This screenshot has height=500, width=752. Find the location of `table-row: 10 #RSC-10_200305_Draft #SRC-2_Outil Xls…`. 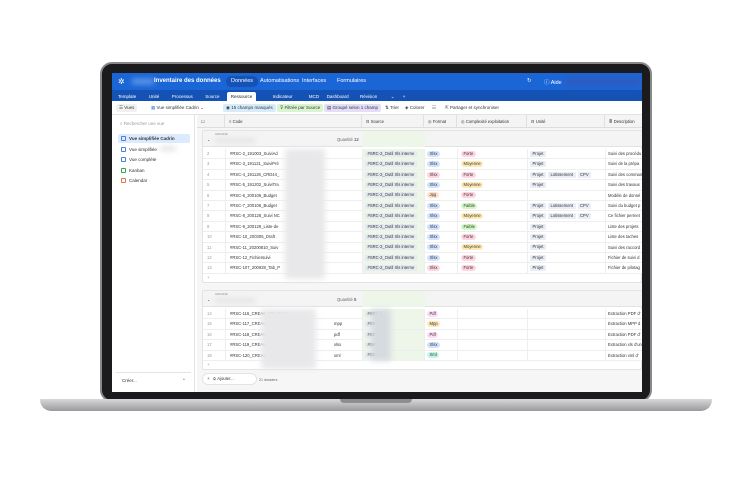

table-row: 10 #RSC-10_200305_Draft #SRC-2_Outil Xls… is located at coordinates (422, 237).